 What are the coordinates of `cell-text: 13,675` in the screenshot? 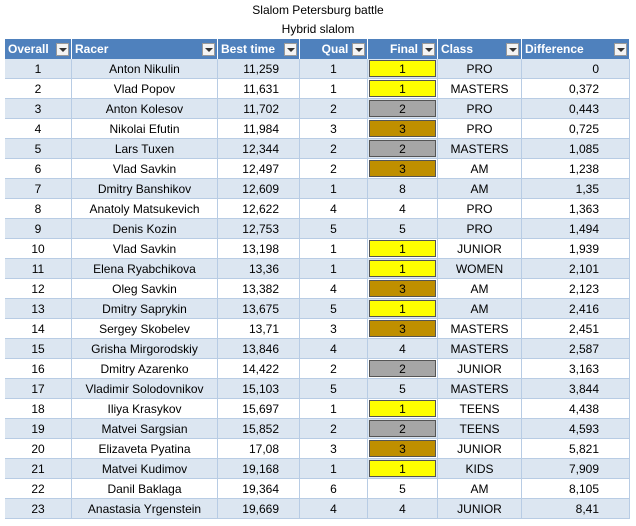 It's located at (260, 309).